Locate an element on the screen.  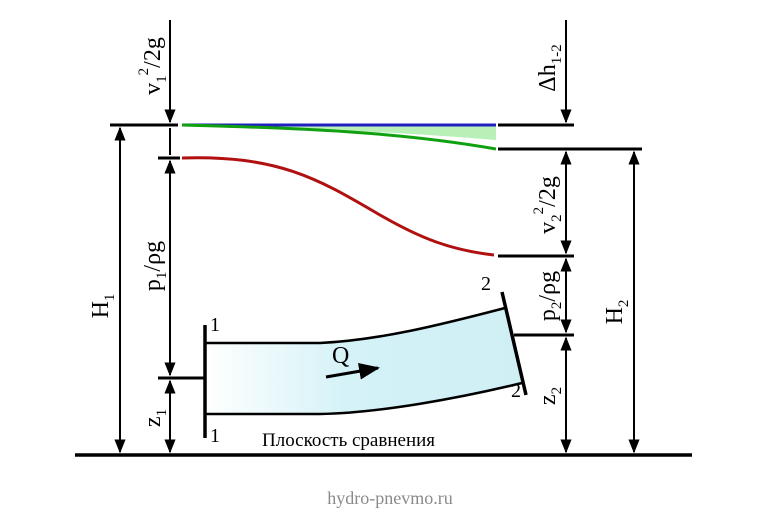
svg-text: v22/2g is located at coordinates (548, 205).